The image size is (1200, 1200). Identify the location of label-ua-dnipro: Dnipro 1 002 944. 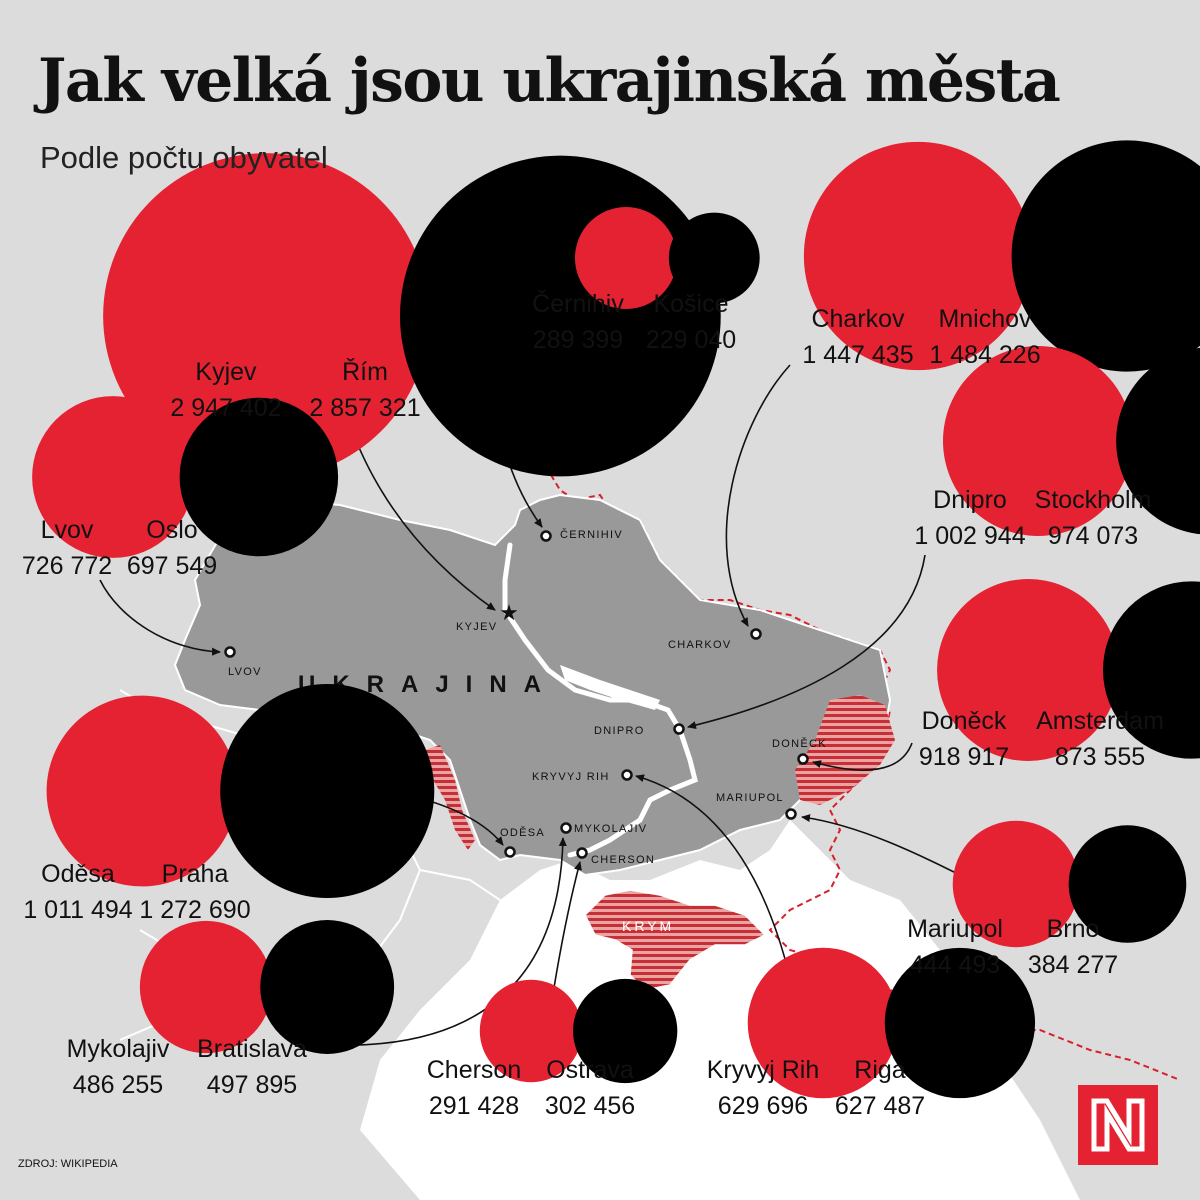
(970, 518).